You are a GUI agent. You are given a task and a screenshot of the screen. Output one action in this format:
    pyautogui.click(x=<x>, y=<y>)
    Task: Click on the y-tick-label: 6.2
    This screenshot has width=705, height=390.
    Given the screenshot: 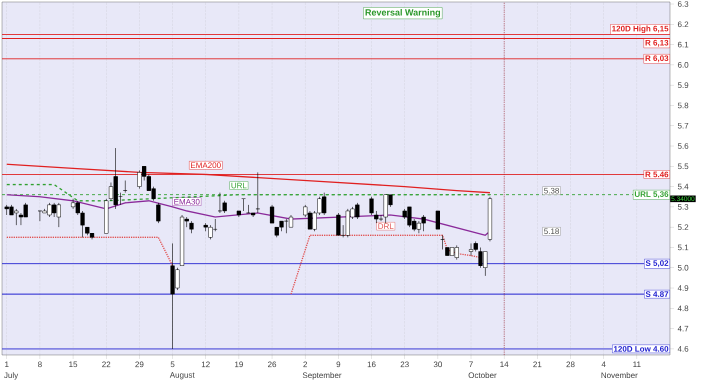 What is the action you would take?
    pyautogui.click(x=683, y=24)
    